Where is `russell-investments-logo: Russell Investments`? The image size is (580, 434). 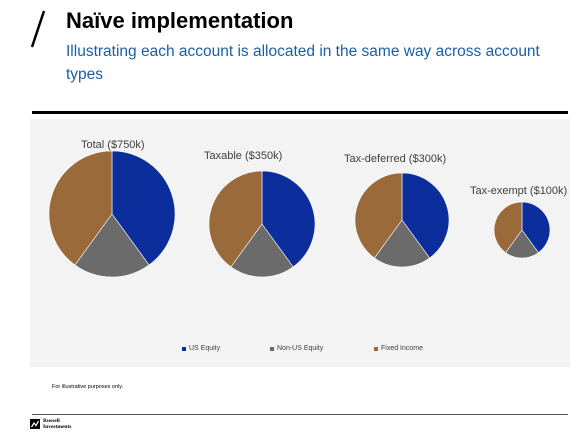 russell-investments-logo: Russell Investments is located at coordinates (50, 424).